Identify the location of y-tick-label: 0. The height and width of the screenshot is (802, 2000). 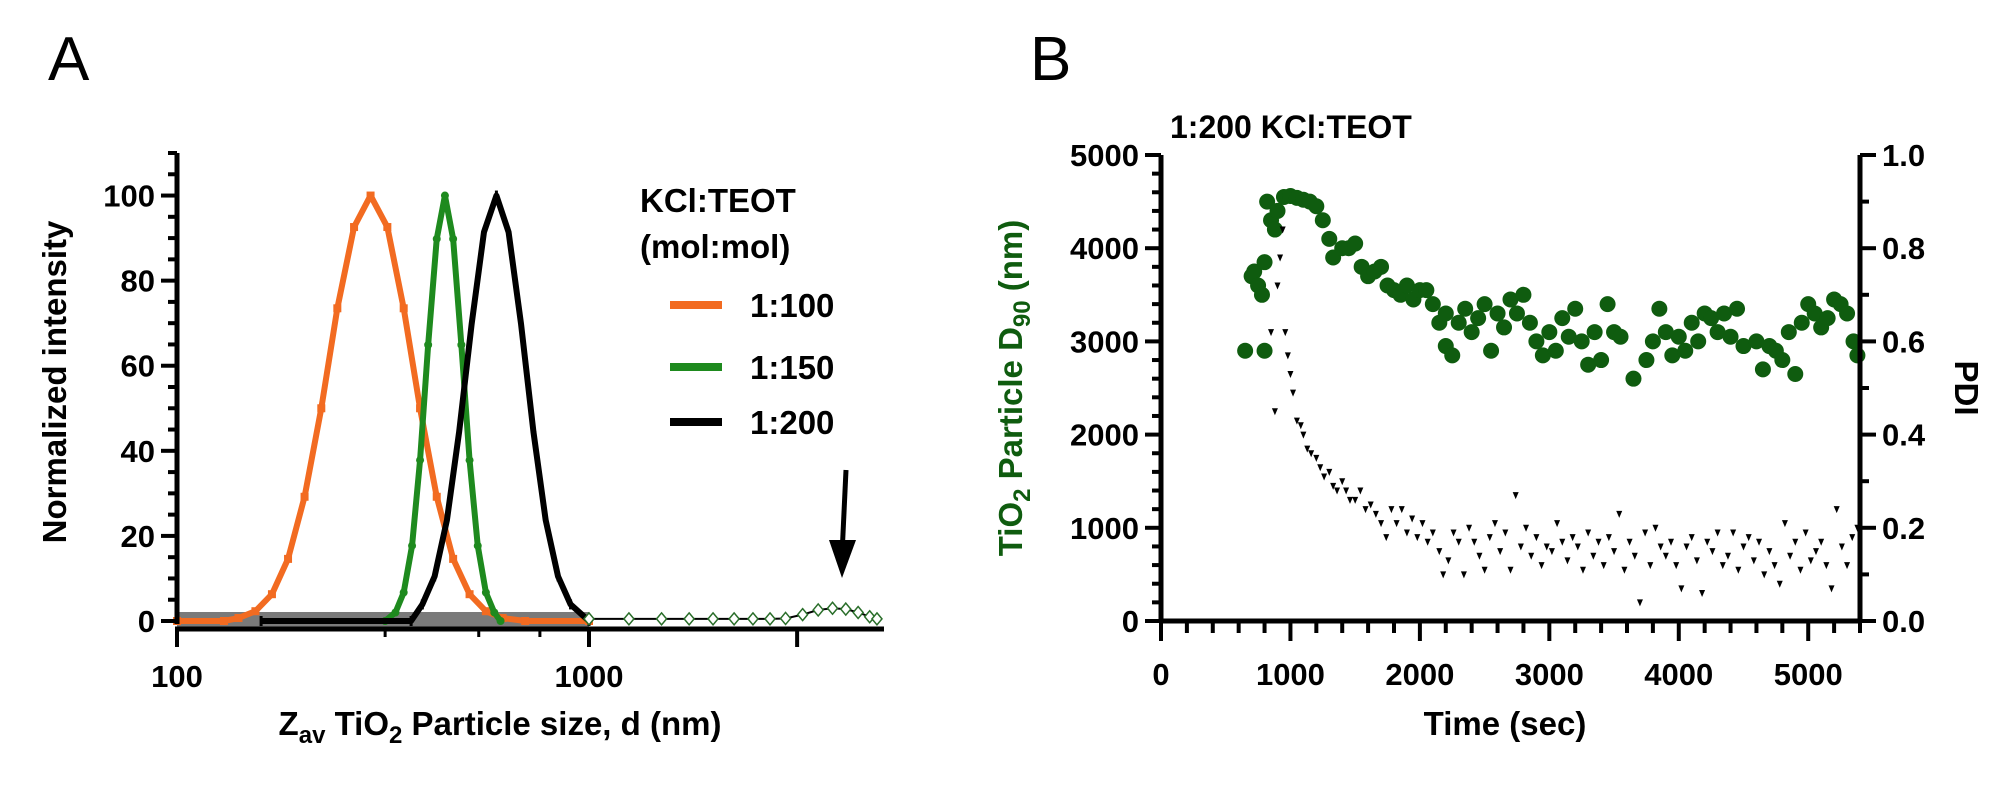
(1130, 621).